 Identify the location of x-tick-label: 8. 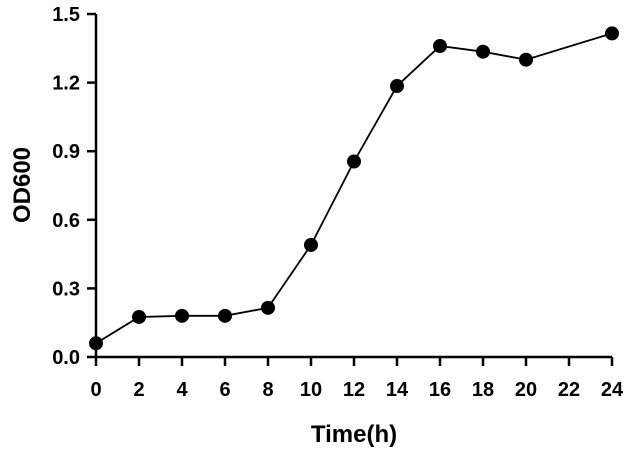
(267, 390).